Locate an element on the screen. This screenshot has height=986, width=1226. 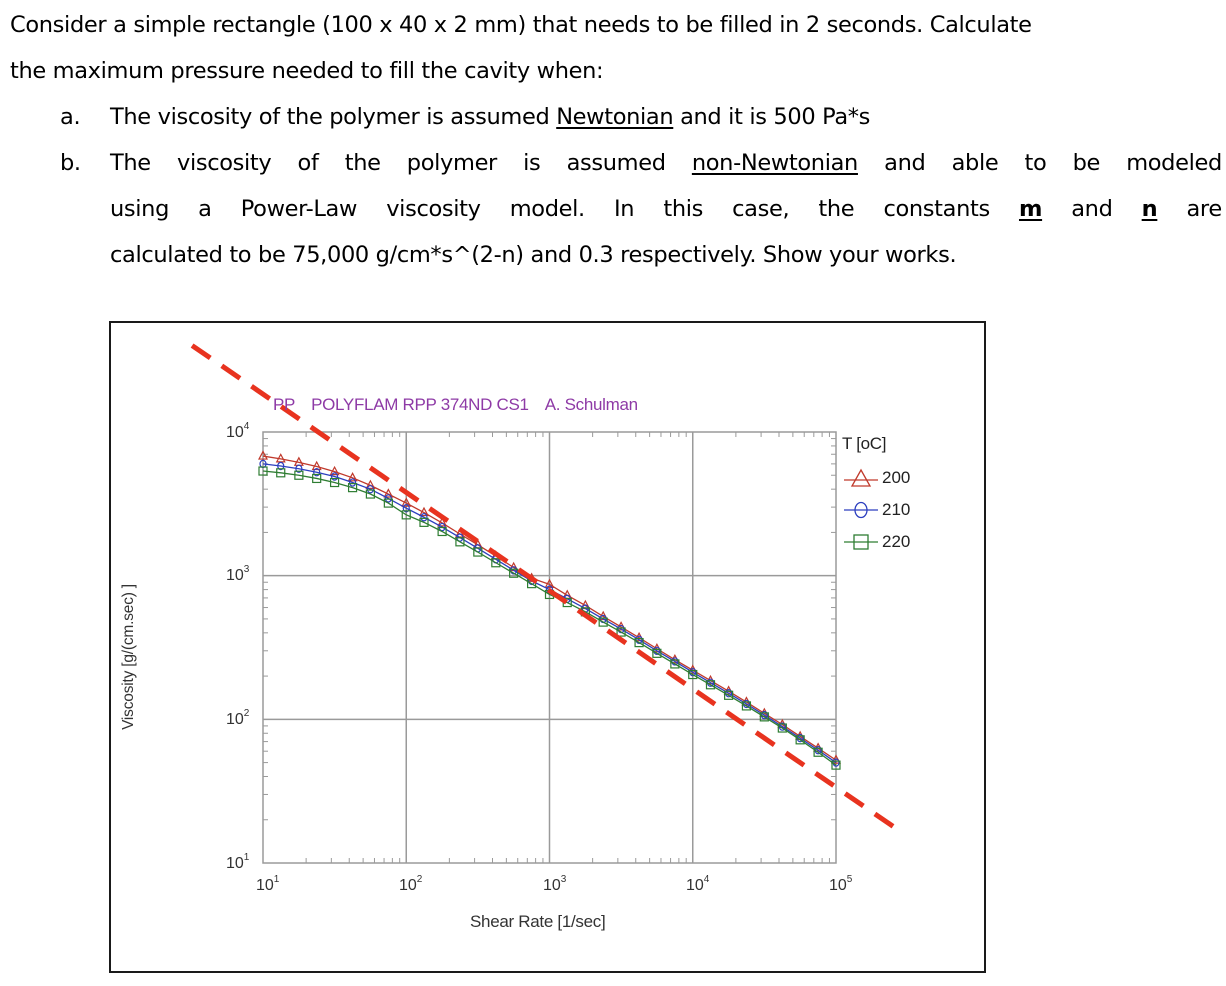
word: a is located at coordinates (205, 209).